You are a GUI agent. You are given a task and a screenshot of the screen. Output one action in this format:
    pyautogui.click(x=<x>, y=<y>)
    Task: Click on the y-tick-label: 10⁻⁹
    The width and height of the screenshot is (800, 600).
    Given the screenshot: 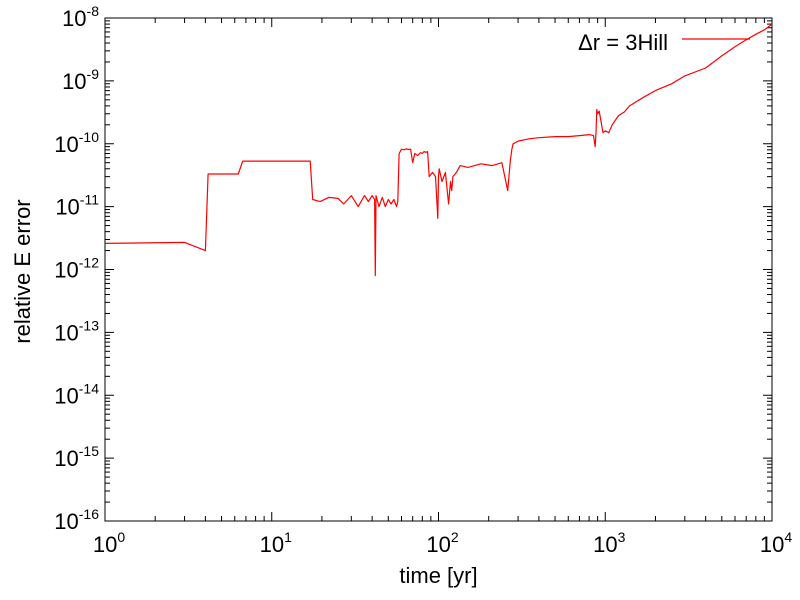 What is the action you would take?
    pyautogui.click(x=80, y=80)
    